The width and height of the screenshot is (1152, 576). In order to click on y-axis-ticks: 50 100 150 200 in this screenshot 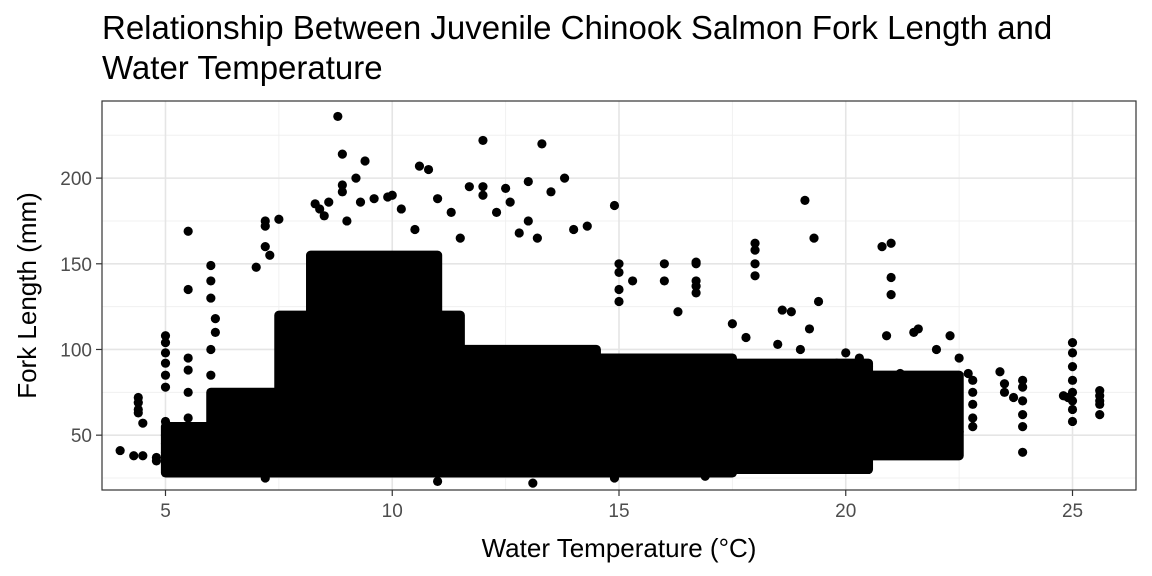, I will do `click(81, 308)`.